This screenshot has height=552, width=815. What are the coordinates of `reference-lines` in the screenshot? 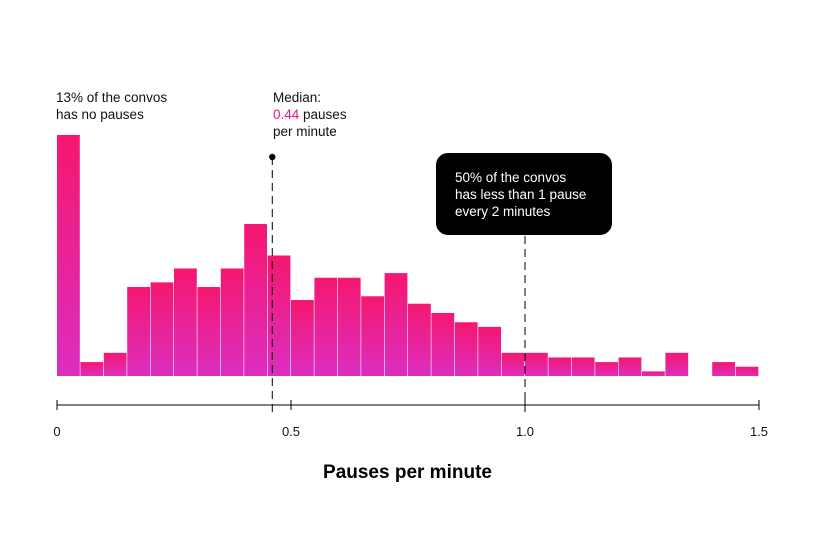 It's located at (397, 282).